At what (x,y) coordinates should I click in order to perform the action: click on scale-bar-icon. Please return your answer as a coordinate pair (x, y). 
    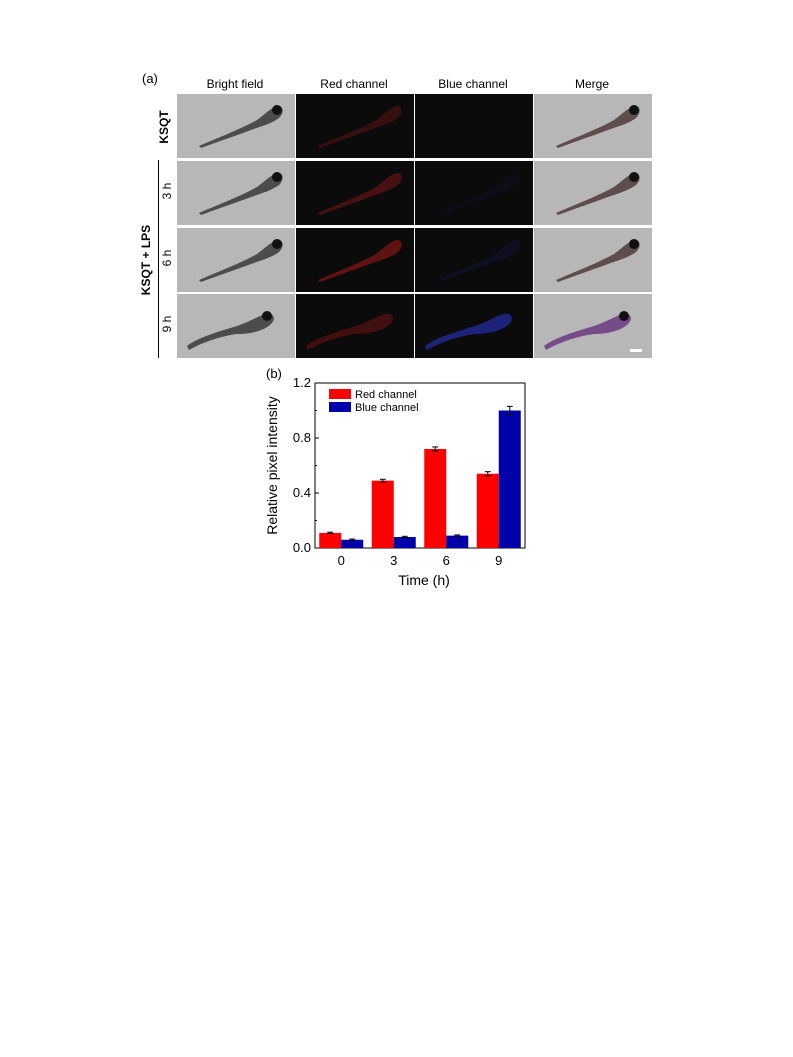
    Looking at the image, I should click on (636, 350).